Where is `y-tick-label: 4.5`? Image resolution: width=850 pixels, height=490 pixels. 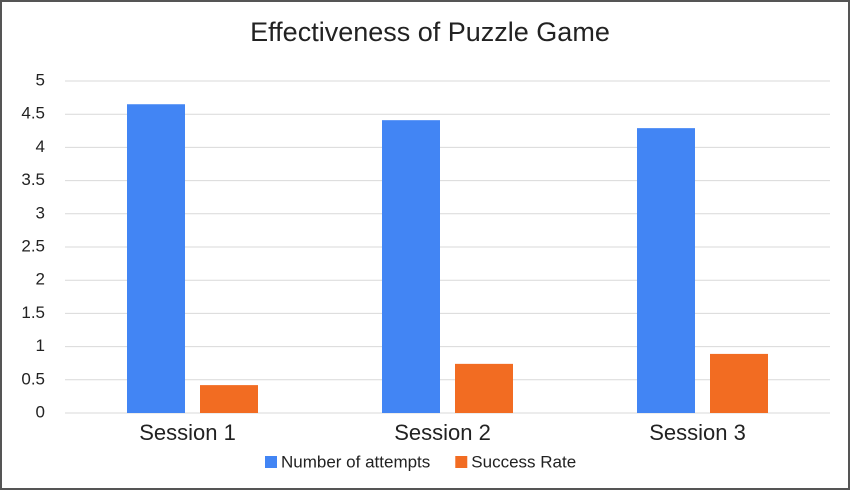
y-tick-label: 4.5 is located at coordinates (33, 113).